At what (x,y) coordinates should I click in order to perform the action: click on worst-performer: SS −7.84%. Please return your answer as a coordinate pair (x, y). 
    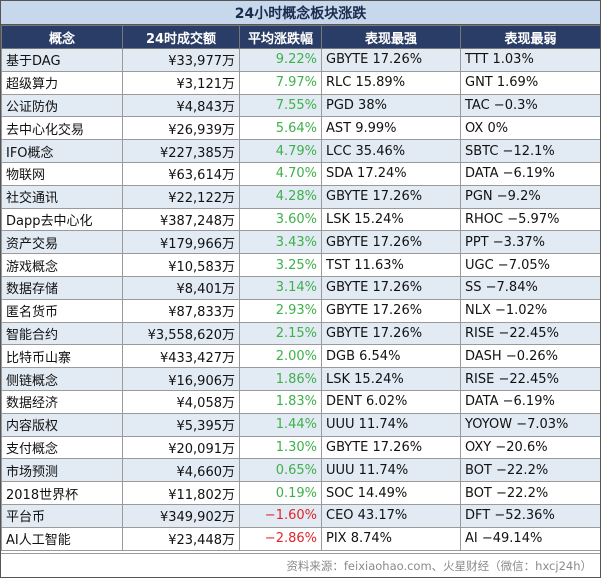
    Looking at the image, I should click on (530, 287).